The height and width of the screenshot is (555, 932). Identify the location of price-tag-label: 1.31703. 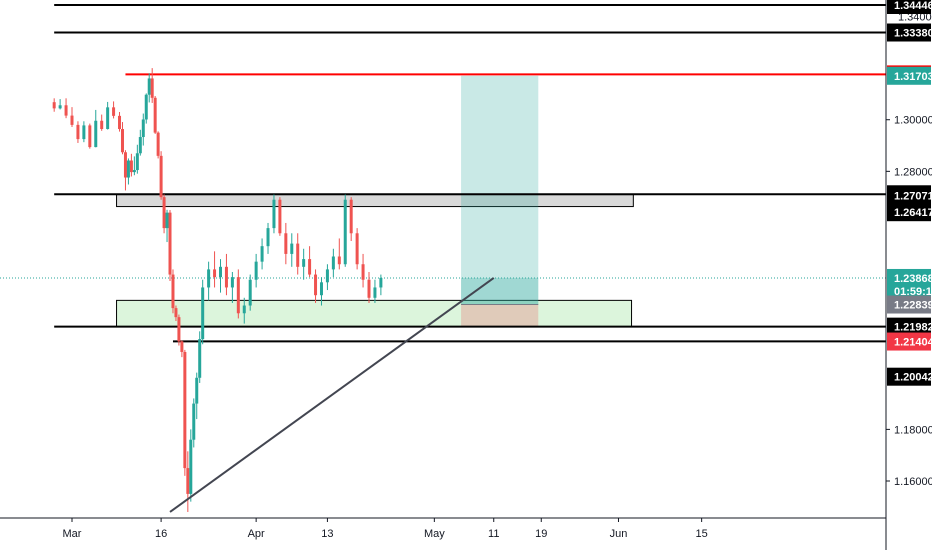
(913, 77).